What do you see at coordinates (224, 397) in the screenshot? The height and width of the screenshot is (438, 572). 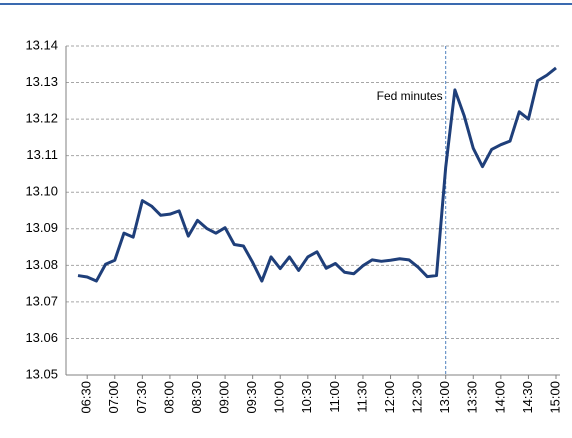 I see `x-tick-label: 09:00` at bounding box center [224, 397].